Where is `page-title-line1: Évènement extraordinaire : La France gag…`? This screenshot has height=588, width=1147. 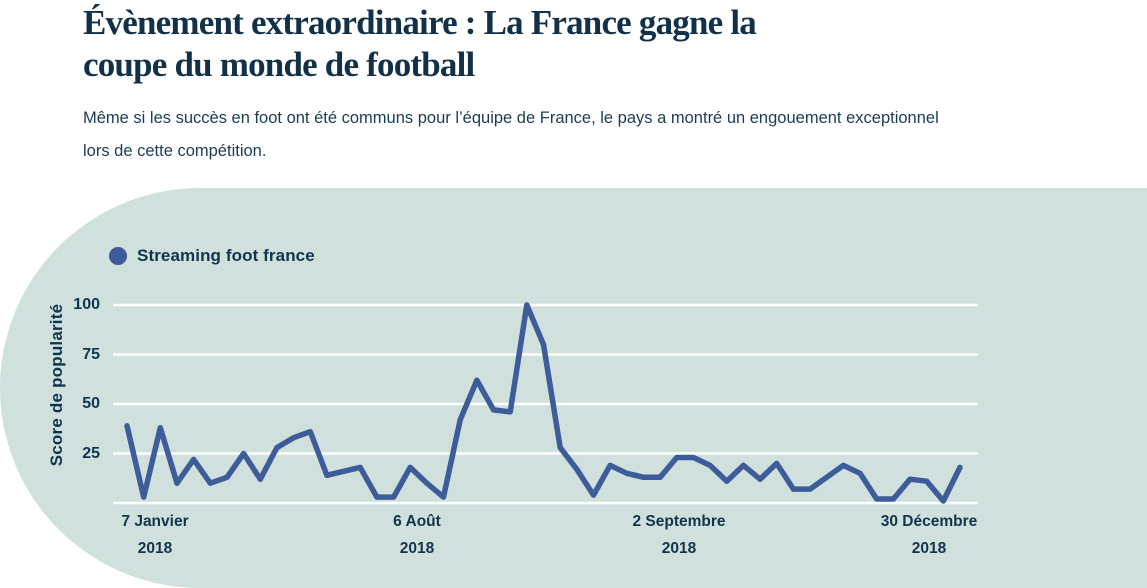 page-title-line1: Évènement extraordinaire : La France gag… is located at coordinates (420, 22).